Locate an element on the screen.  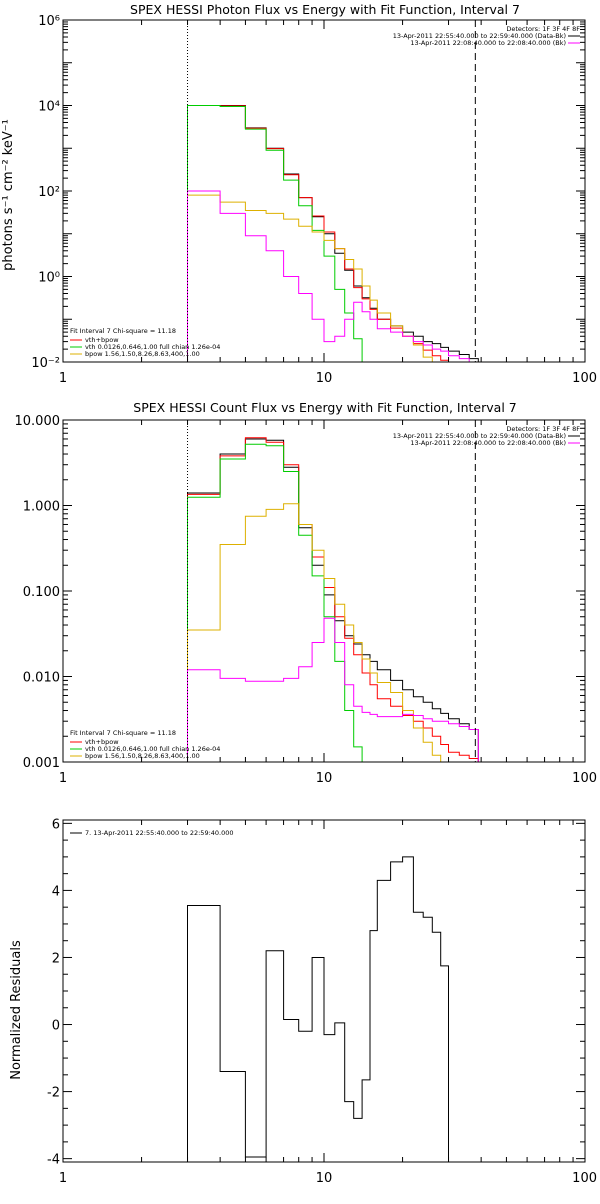
photon-series-fit_total is located at coordinates (333, 234).